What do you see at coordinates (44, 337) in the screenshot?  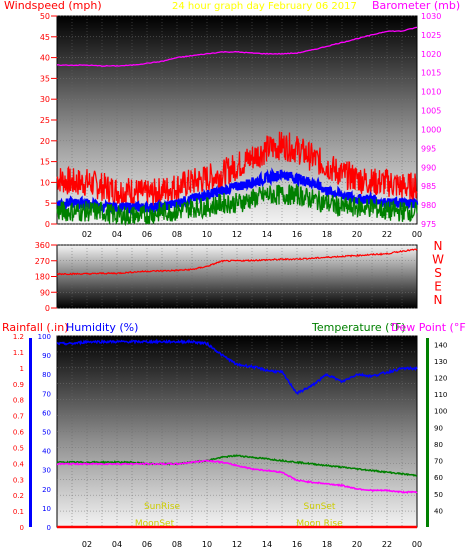 I see `humidity-tick-label: 100` at bounding box center [44, 337].